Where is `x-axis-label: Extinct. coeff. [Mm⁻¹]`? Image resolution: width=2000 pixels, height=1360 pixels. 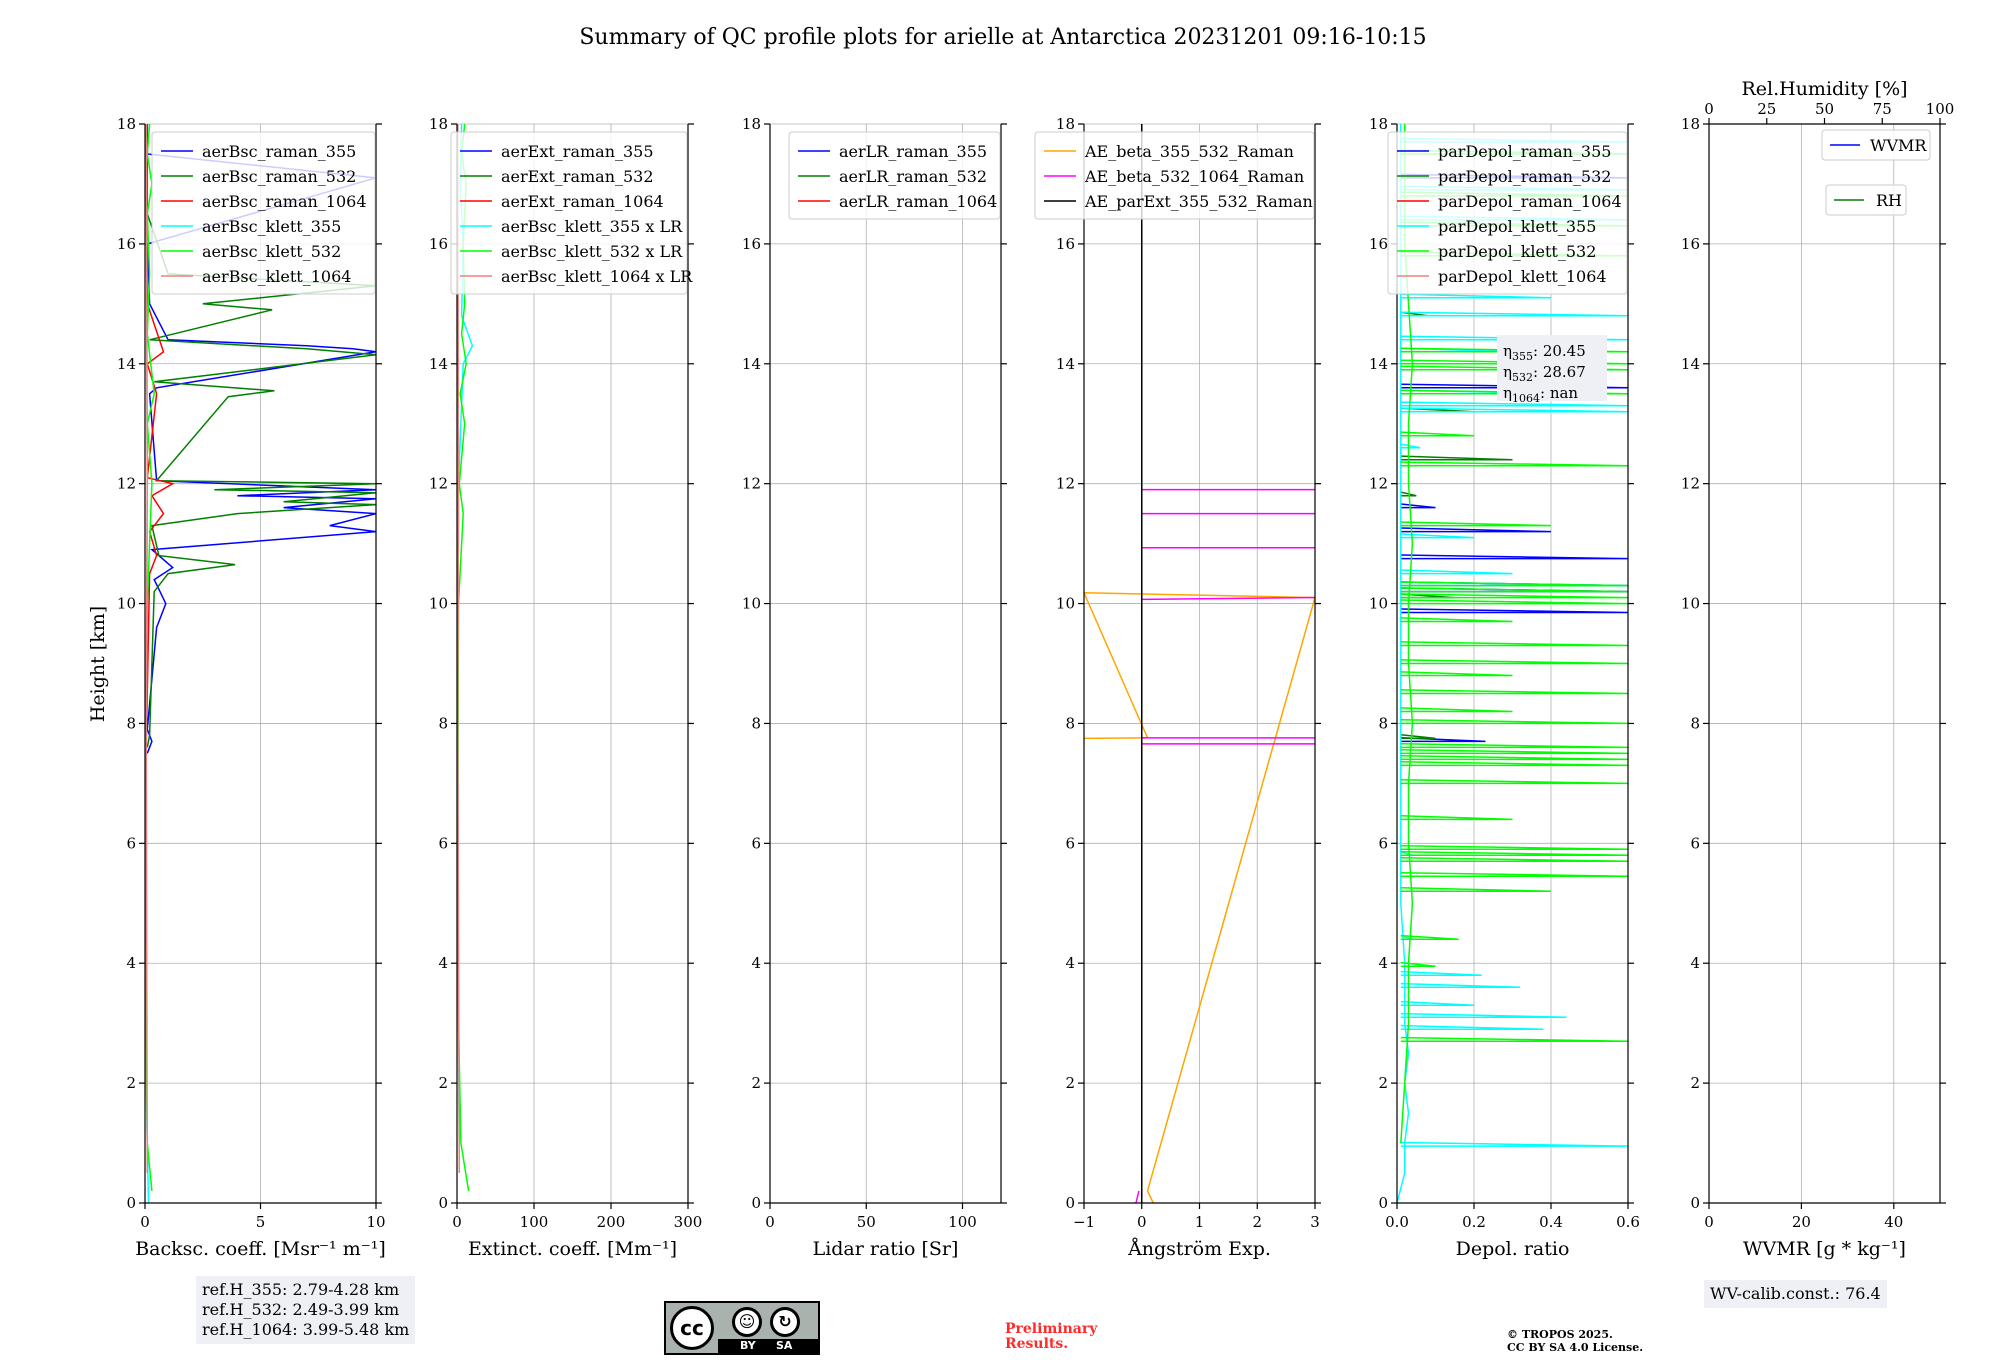 x-axis-label: Extinct. coeff. [Mm⁻¹] is located at coordinates (572, 1249).